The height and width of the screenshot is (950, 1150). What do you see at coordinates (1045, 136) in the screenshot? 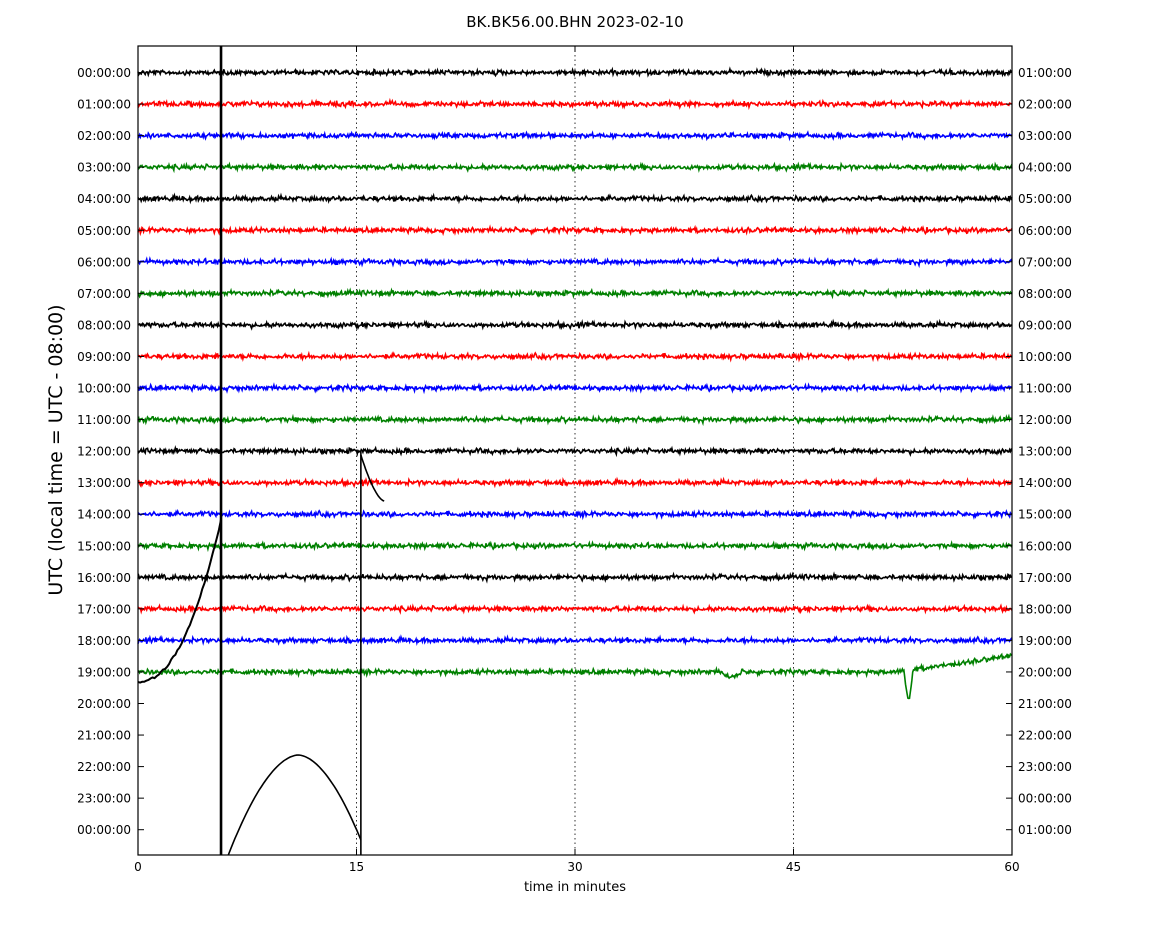
I see `right-time-label: 03:00:00` at bounding box center [1045, 136].